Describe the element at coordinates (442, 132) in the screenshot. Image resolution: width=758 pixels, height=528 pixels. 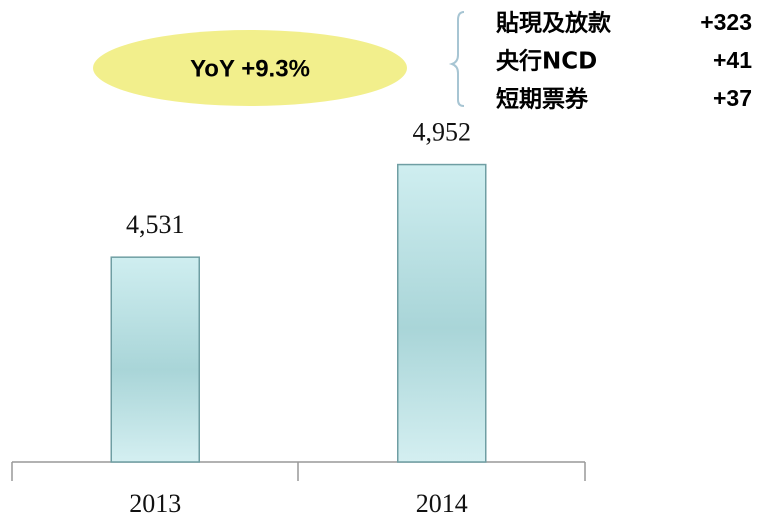
I see `value-label: 4,952` at that location.